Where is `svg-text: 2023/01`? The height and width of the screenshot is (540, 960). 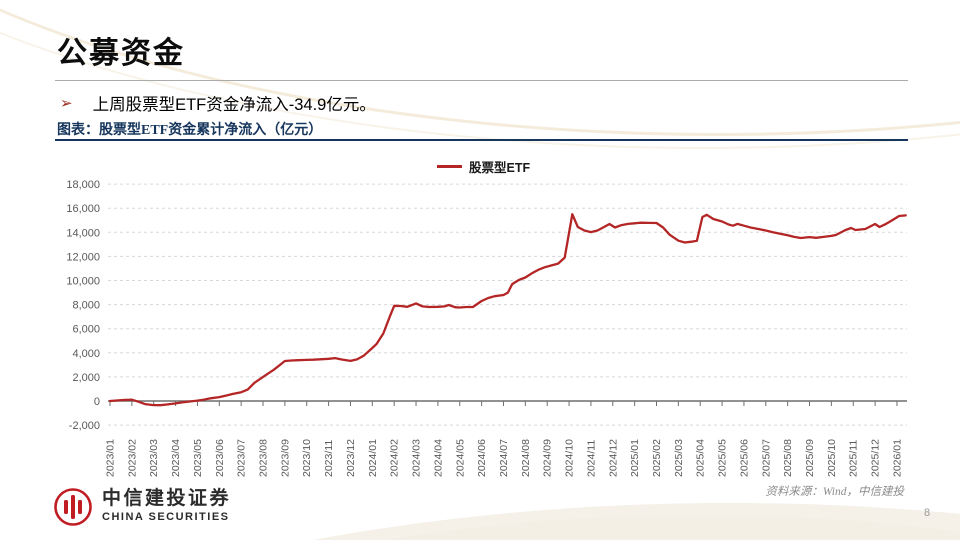 svg-text: 2023/01 is located at coordinates (111, 458).